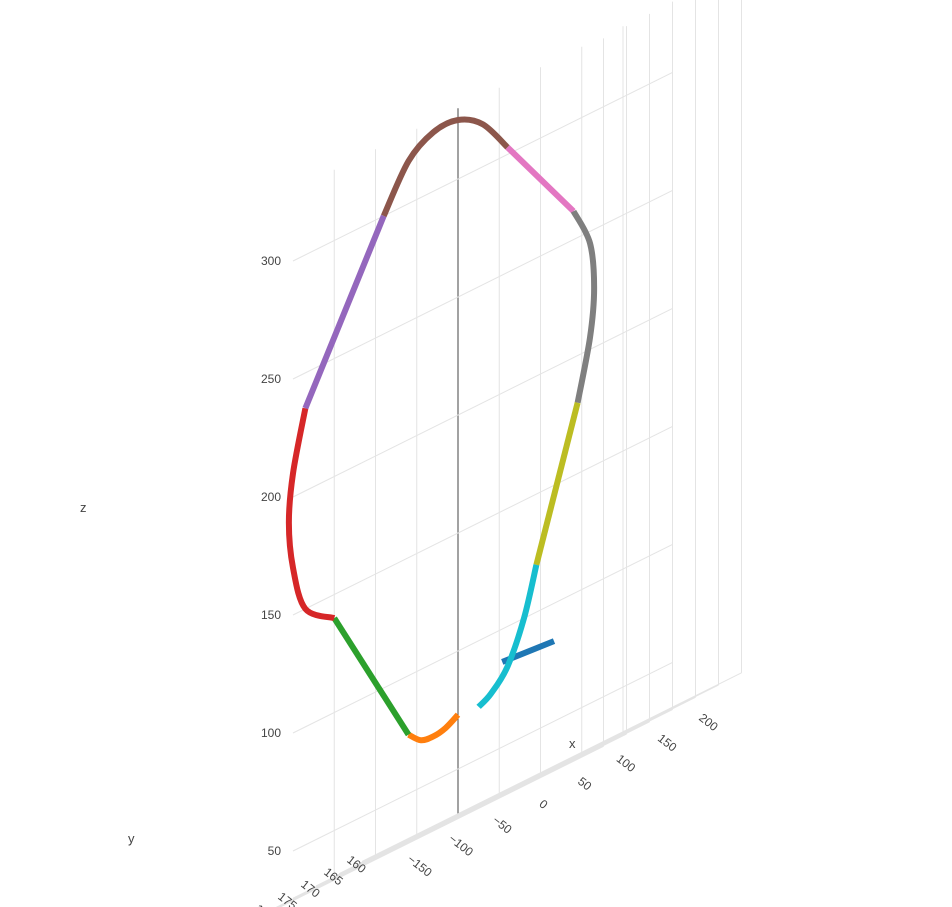 This screenshot has height=907, width=952. What do you see at coordinates (271, 615) in the screenshot?
I see `z-tick-label: 150` at bounding box center [271, 615].